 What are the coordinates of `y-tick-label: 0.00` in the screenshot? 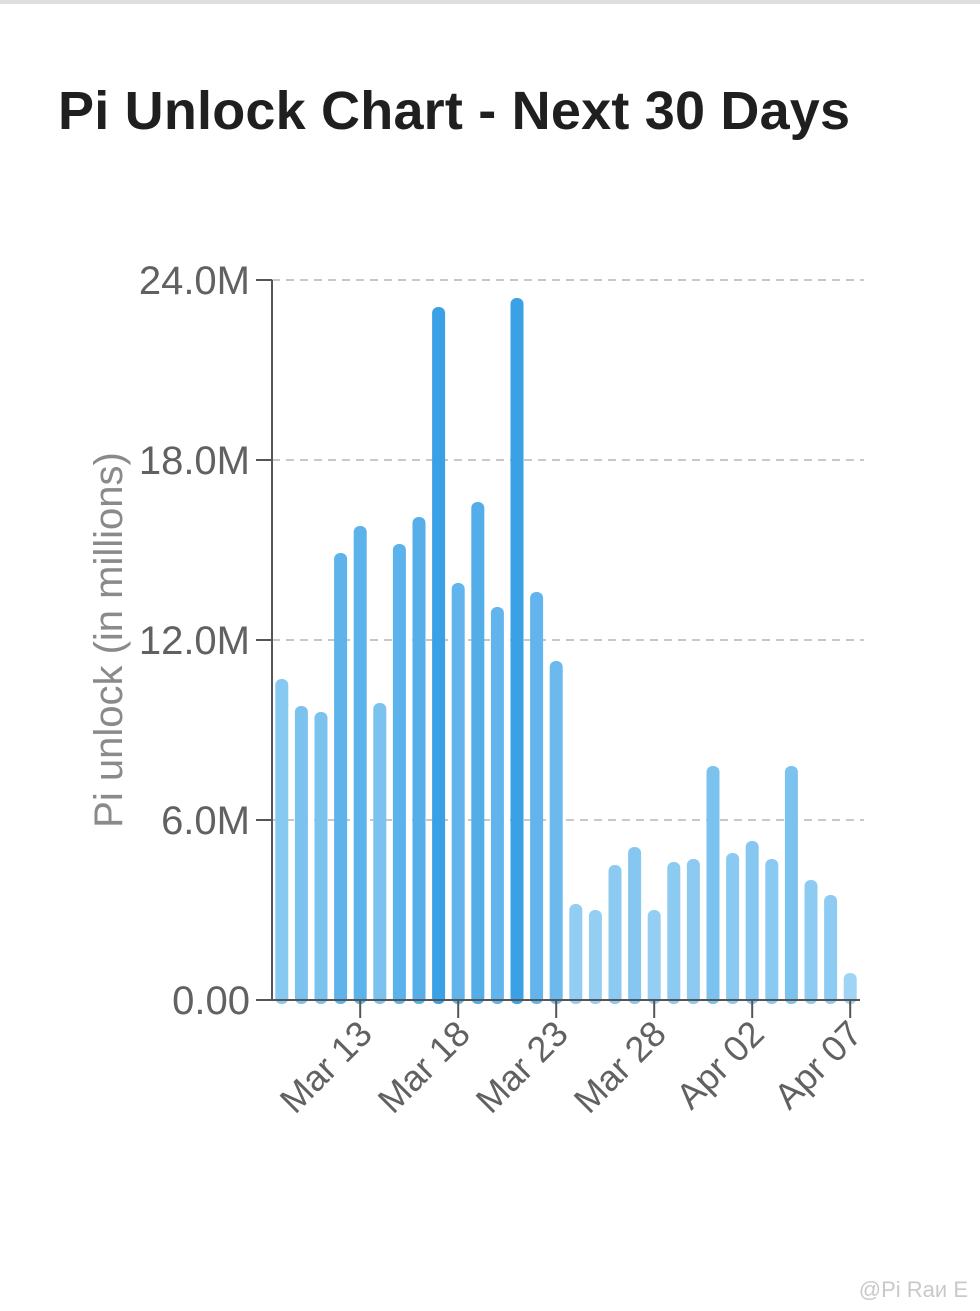 It's located at (211, 1001).